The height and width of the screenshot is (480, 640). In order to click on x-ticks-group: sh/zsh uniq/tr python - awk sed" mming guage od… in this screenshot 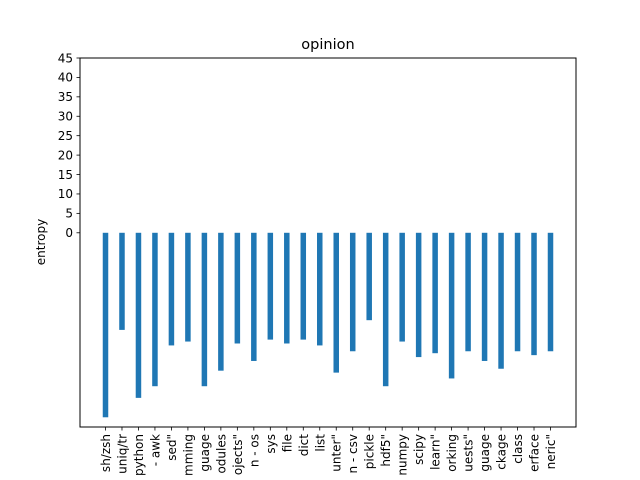, I will do `click(328, 451)`.